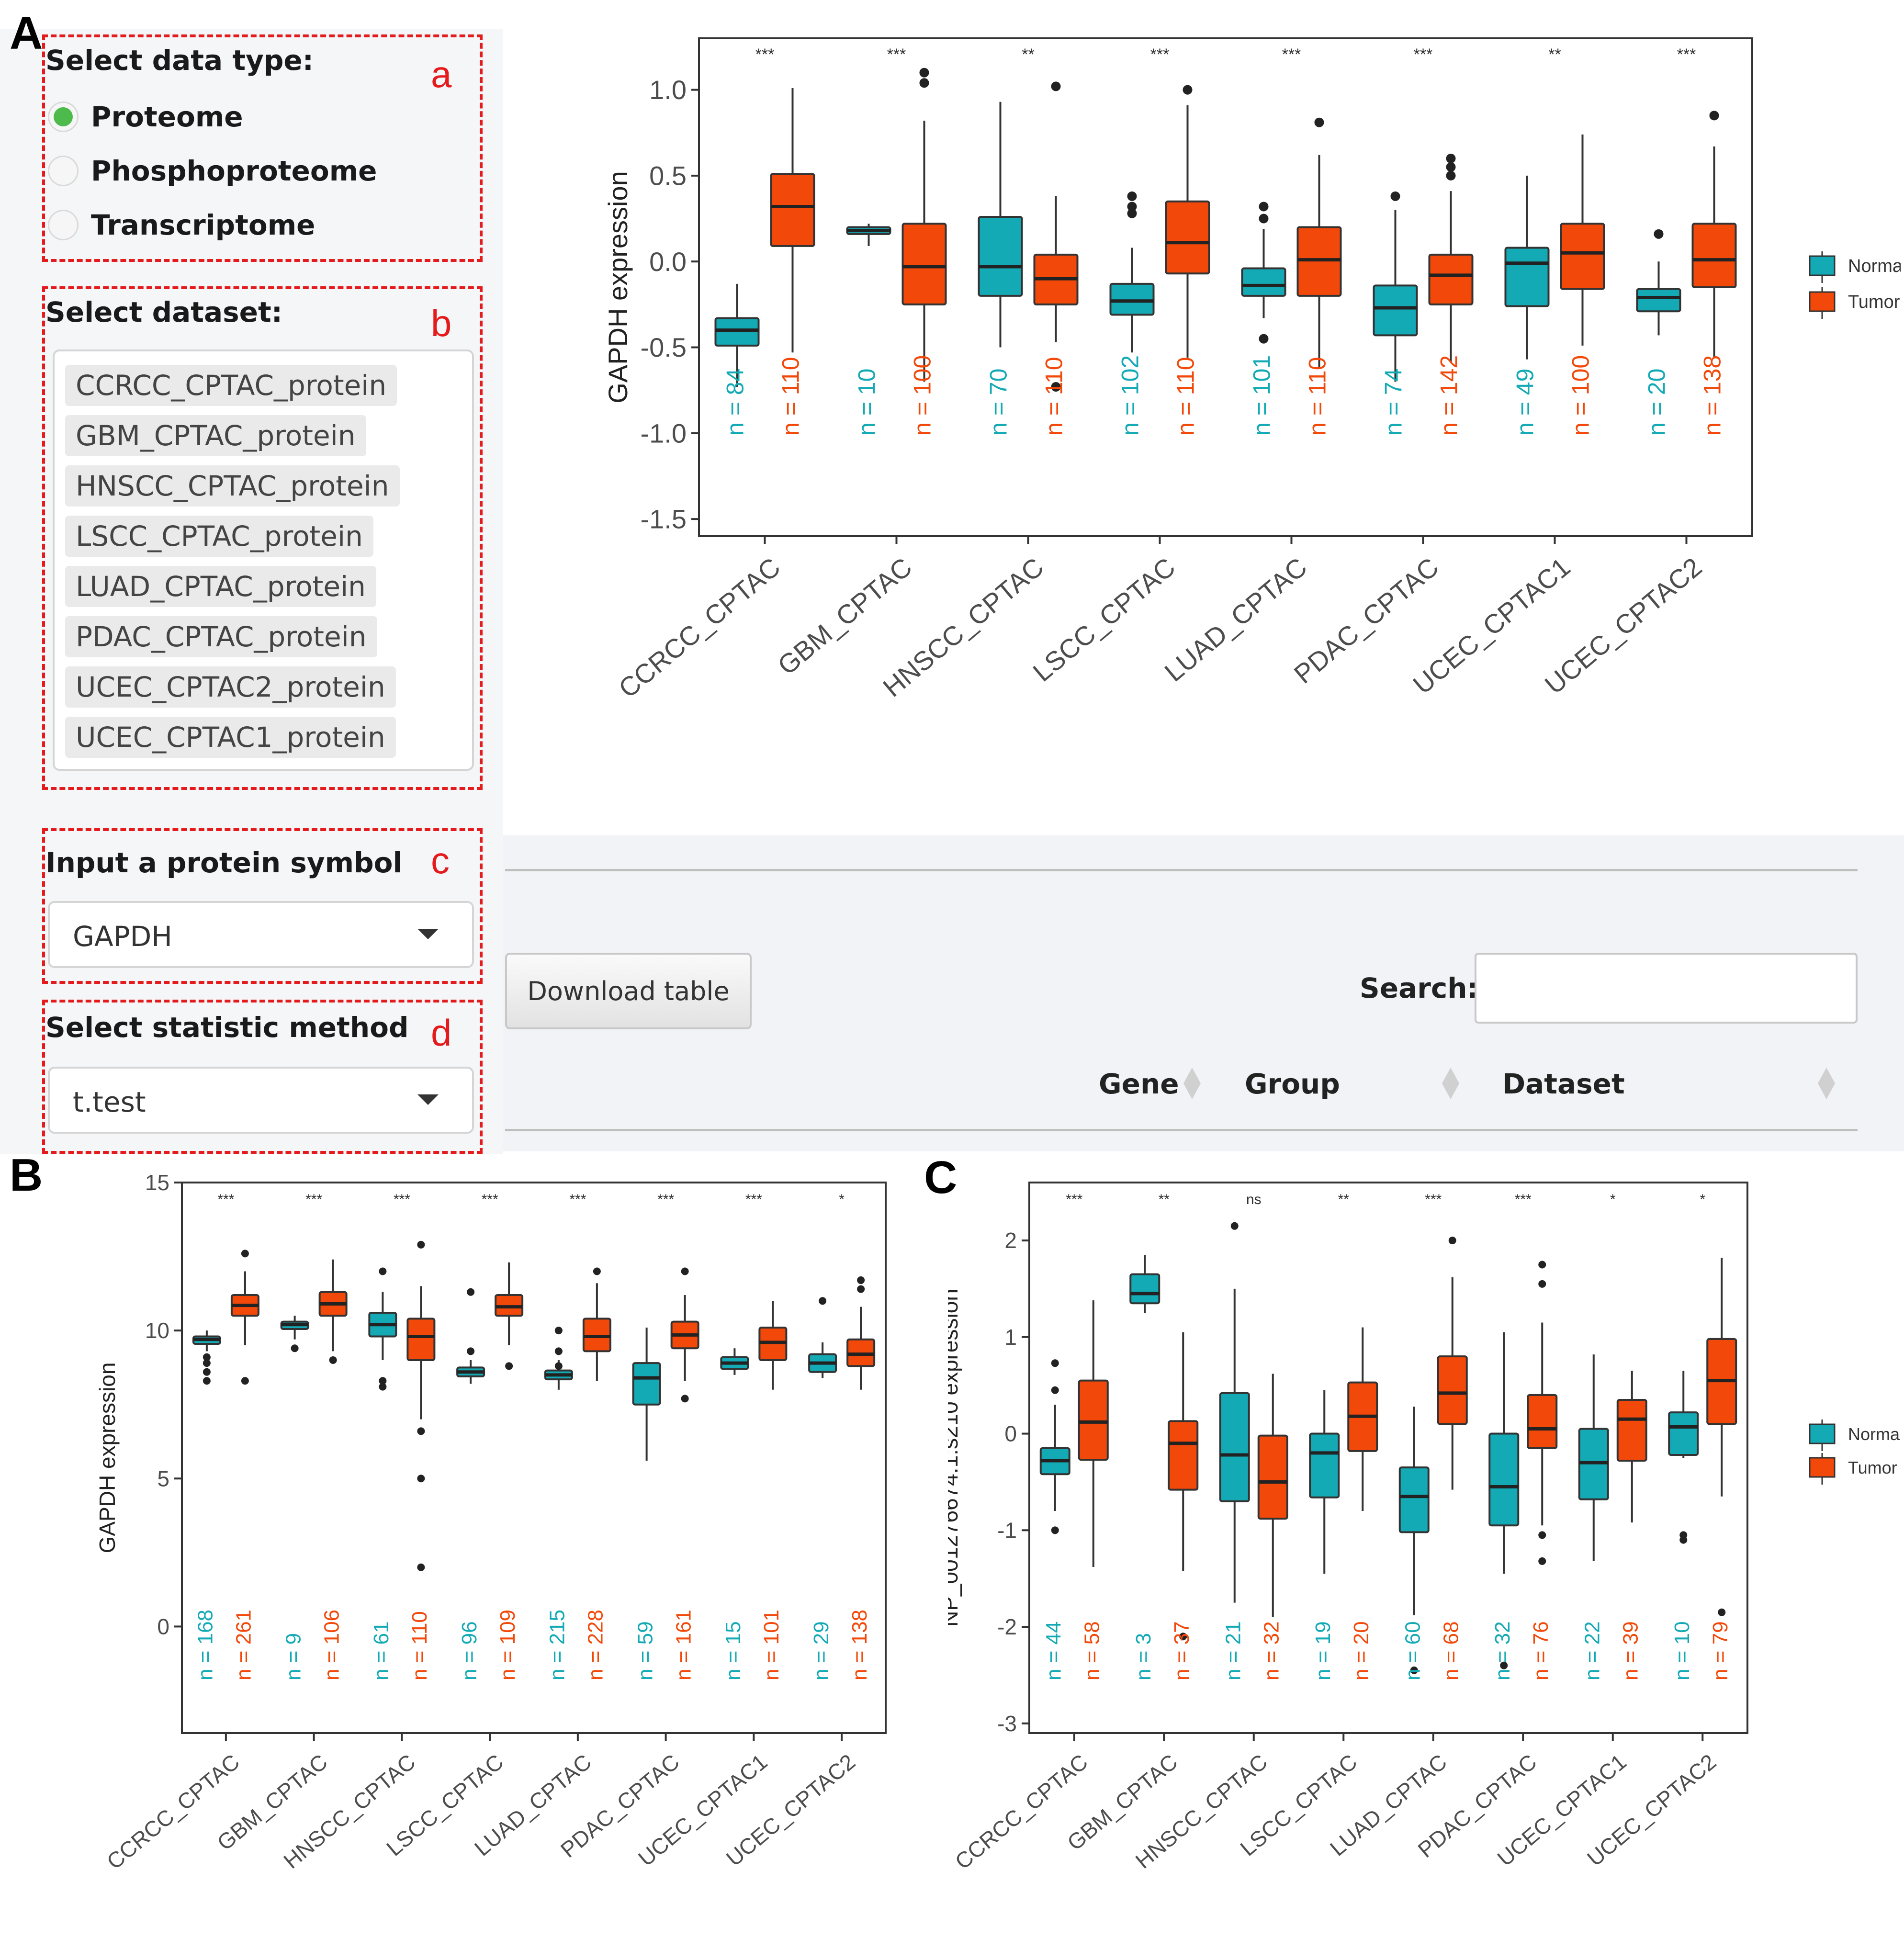  What do you see at coordinates (646, 1384) in the screenshot?
I see `normal-box` at bounding box center [646, 1384].